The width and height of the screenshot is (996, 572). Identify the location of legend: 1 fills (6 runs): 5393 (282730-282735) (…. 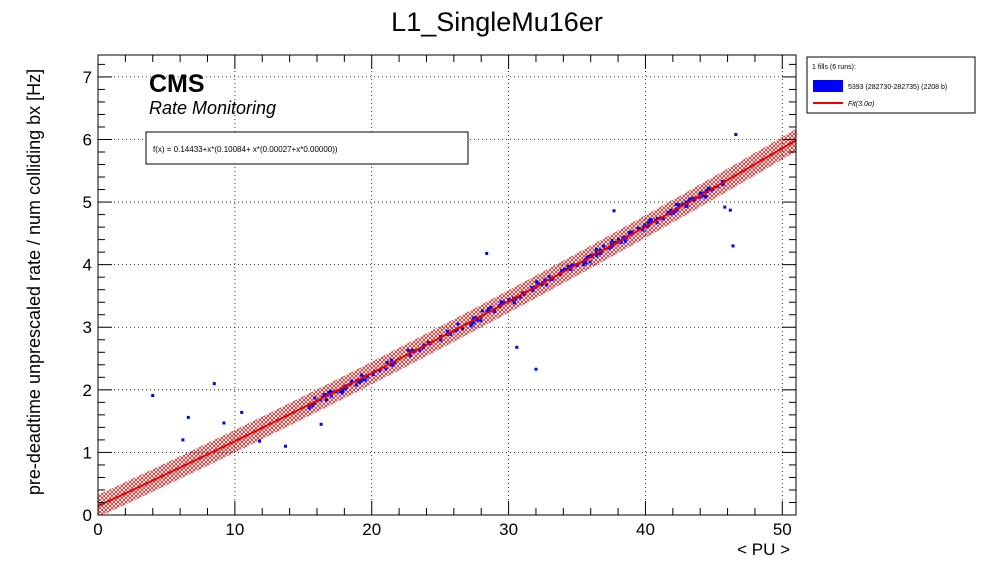
(891, 85).